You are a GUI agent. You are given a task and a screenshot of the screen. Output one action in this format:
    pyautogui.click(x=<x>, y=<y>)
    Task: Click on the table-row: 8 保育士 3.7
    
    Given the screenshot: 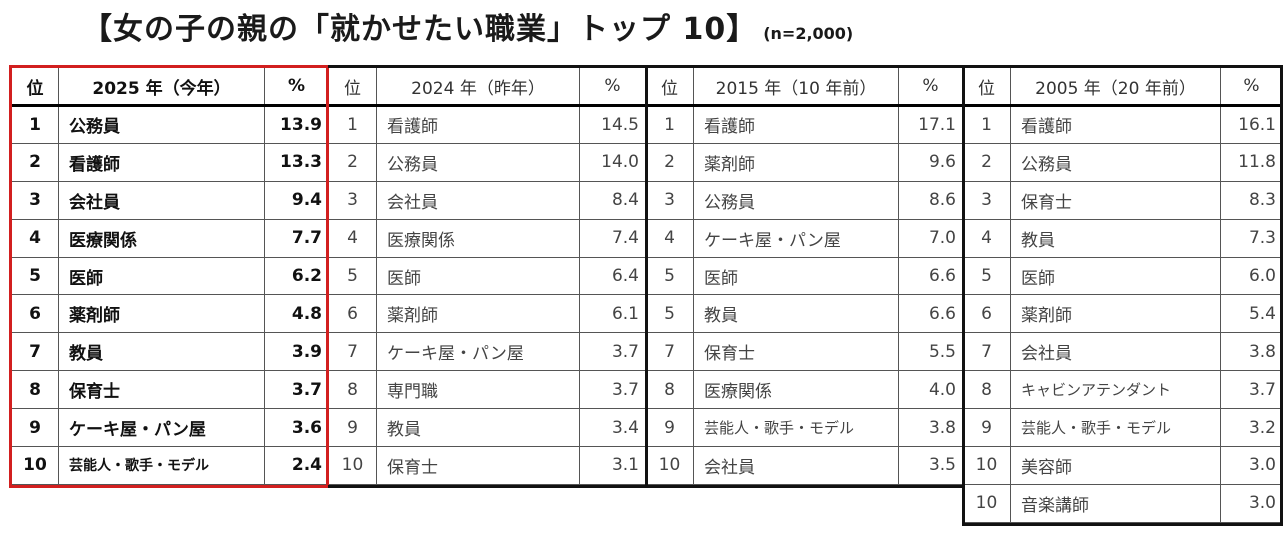 What is the action you would take?
    pyautogui.click(x=170, y=390)
    